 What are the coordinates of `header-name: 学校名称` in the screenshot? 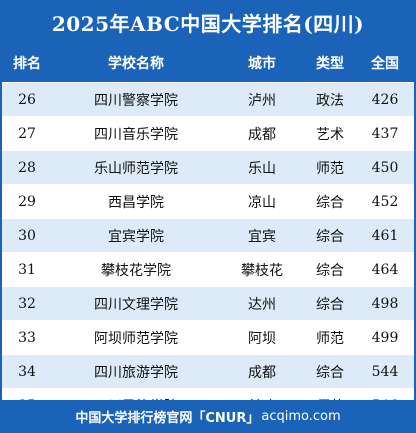 It's located at (136, 64).